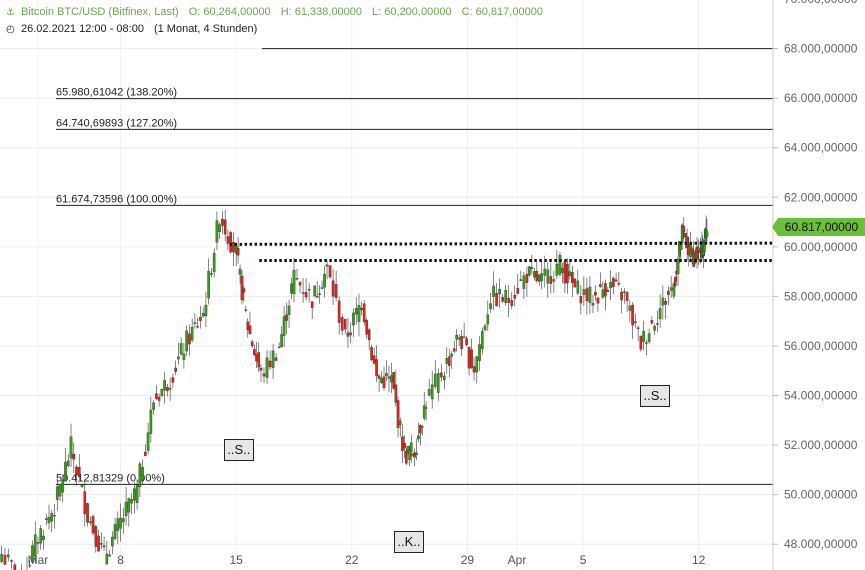  What do you see at coordinates (821, 49) in the screenshot?
I see `y-tick-label: 68.000,00000` at bounding box center [821, 49].